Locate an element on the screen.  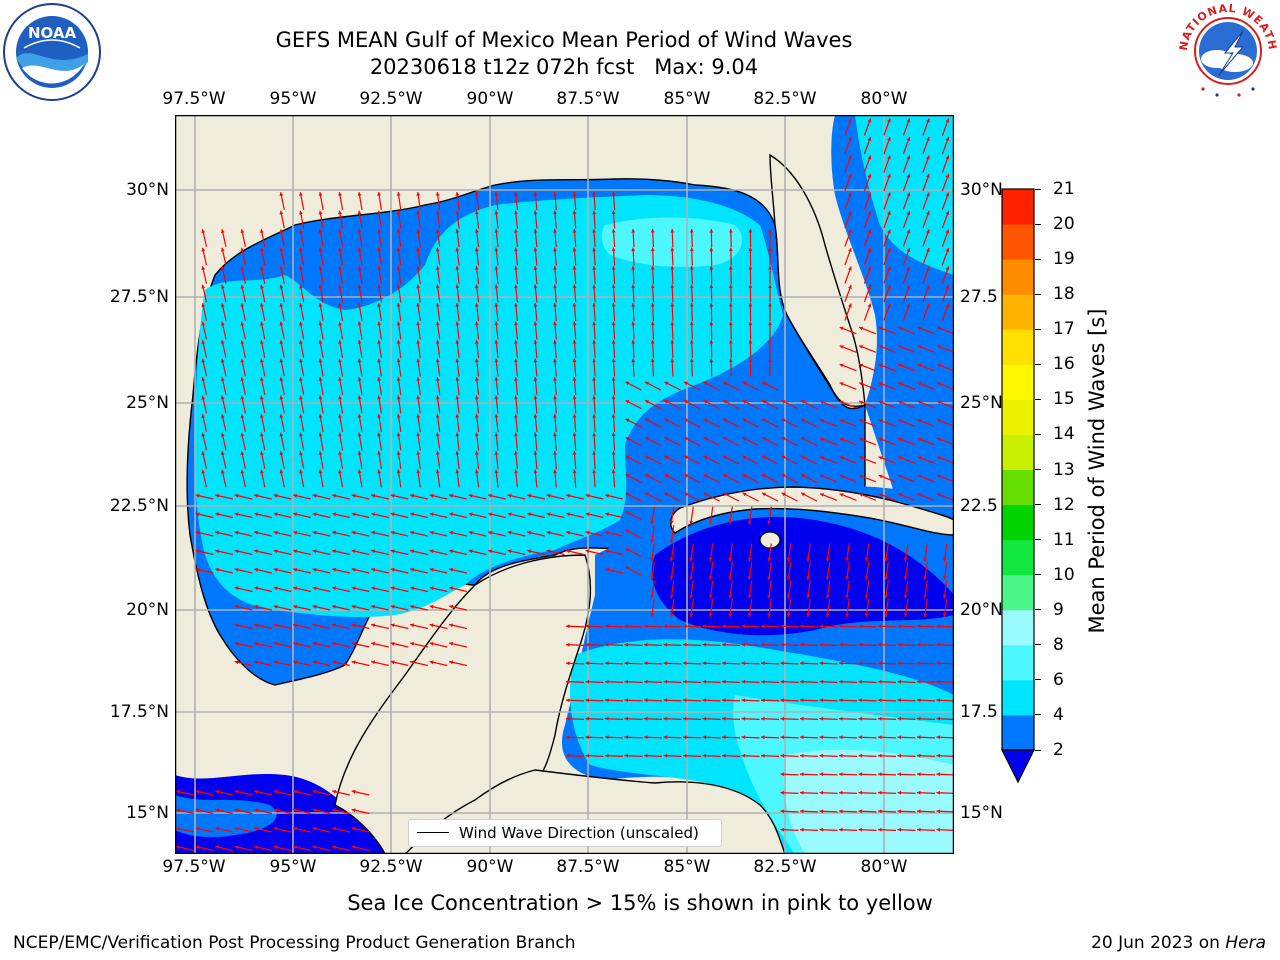
tick-label: 22.5°N is located at coordinates (139, 506).